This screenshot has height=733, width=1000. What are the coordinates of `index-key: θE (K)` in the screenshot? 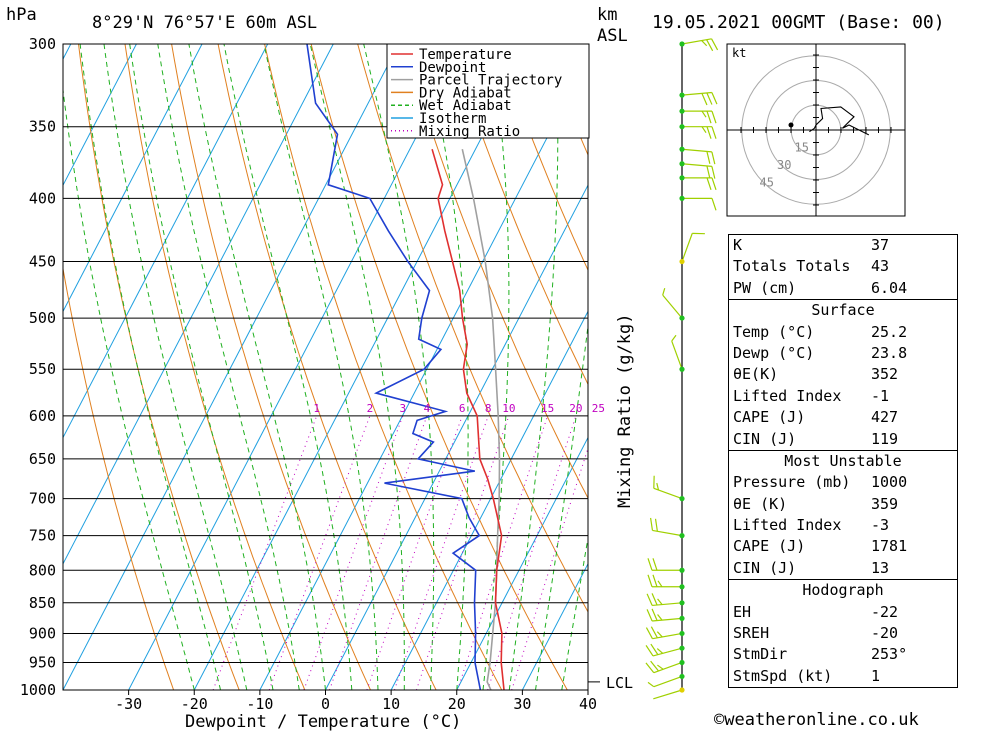 It's located at (760, 503).